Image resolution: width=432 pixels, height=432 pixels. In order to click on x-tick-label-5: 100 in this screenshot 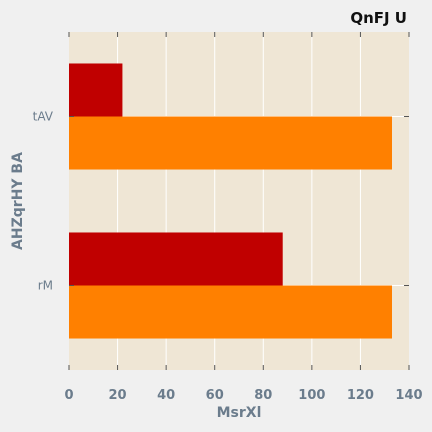, I will do `click(311, 395)`.